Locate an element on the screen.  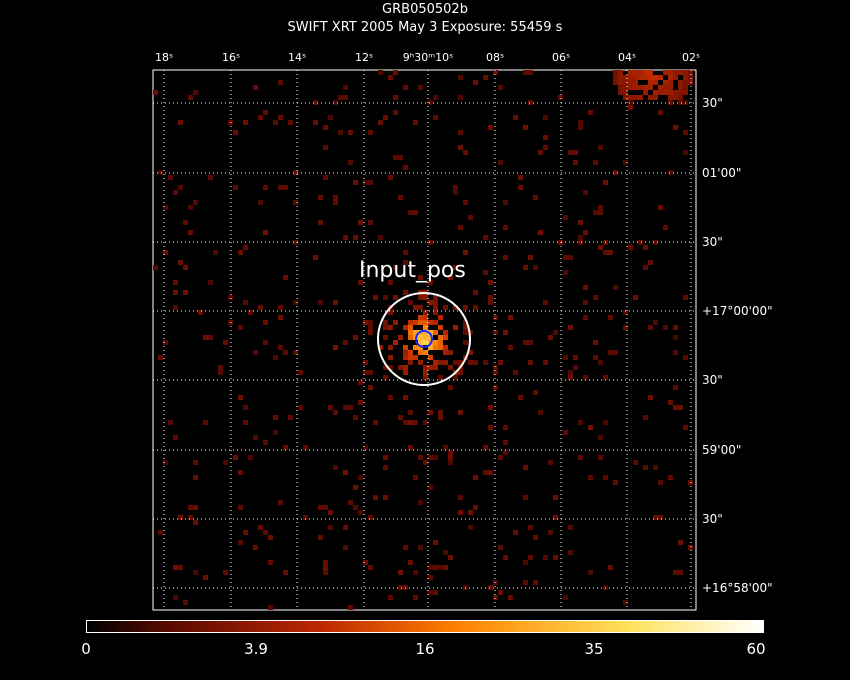
dec-tick-label: 30" is located at coordinates (712, 103).